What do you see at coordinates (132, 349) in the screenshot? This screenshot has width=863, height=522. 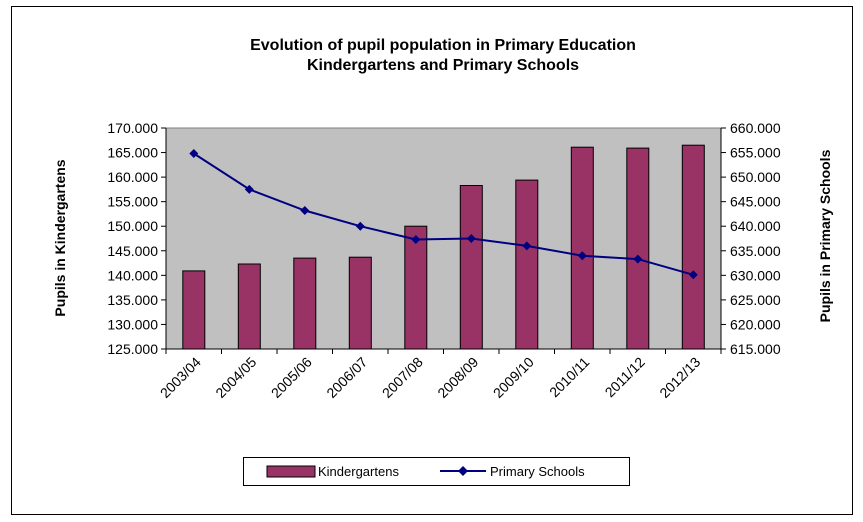 I see `left-tick-label: 125.000` at bounding box center [132, 349].